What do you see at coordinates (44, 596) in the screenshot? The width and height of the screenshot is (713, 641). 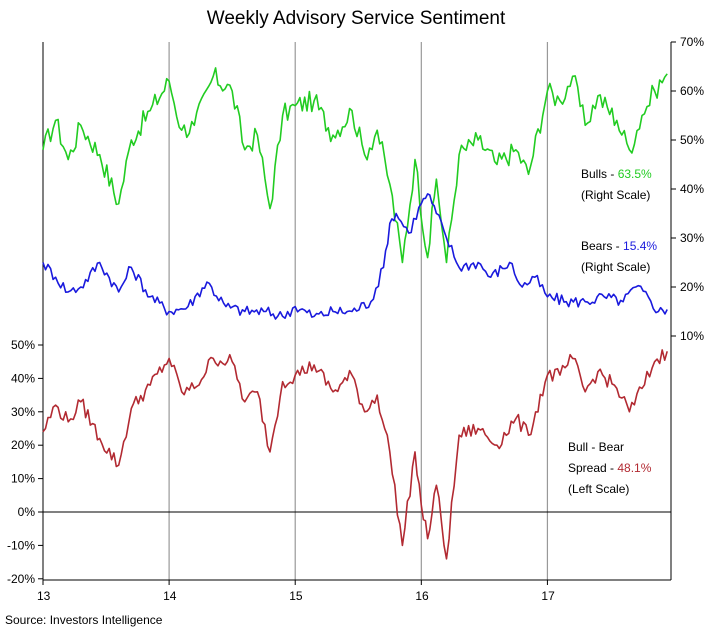 I see `x-tick-label-13: 13` at bounding box center [44, 596].